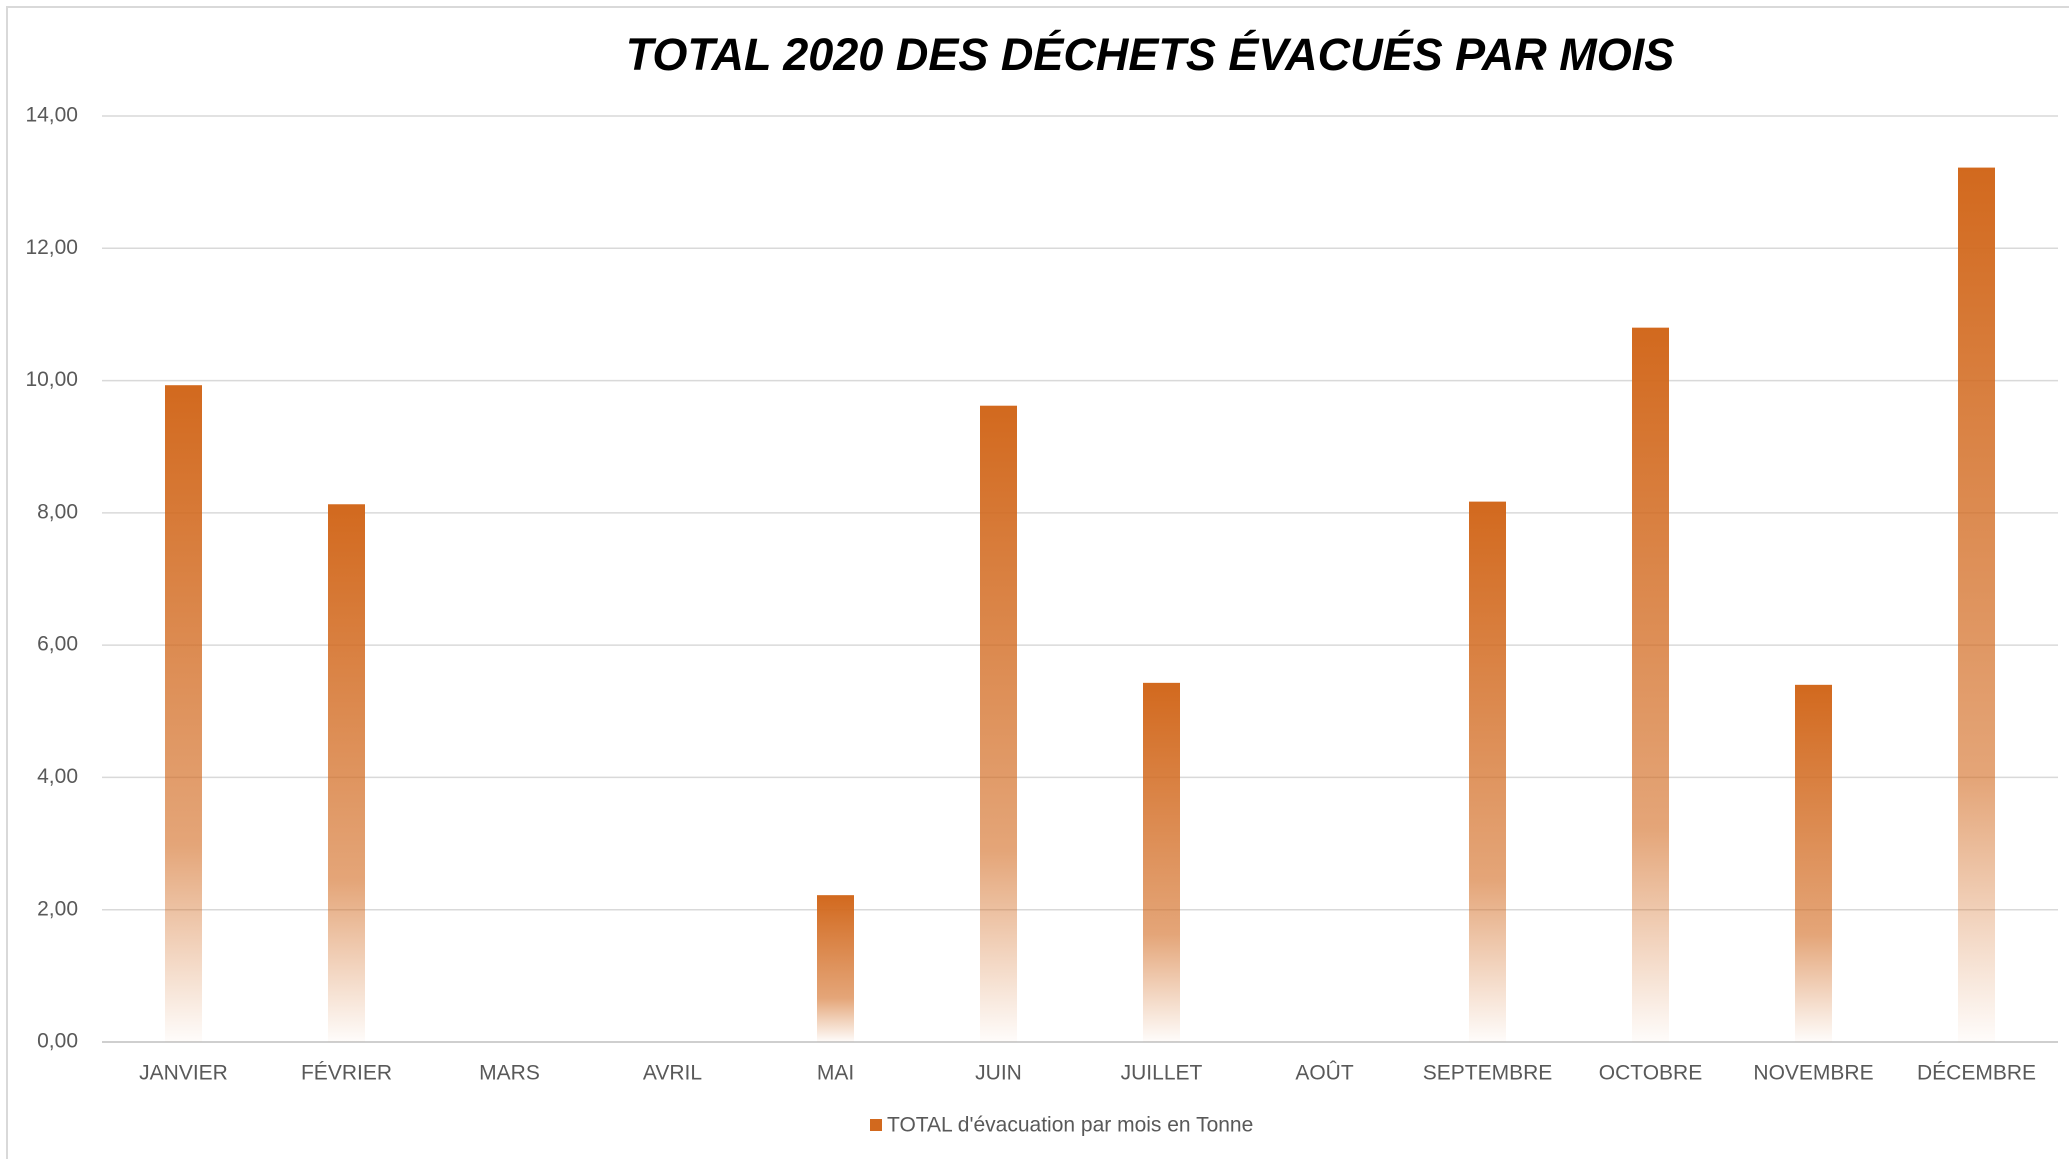 Image resolution: width=2069 pixels, height=1159 pixels. I want to click on y-tick-label: 6,00, so click(57, 644).